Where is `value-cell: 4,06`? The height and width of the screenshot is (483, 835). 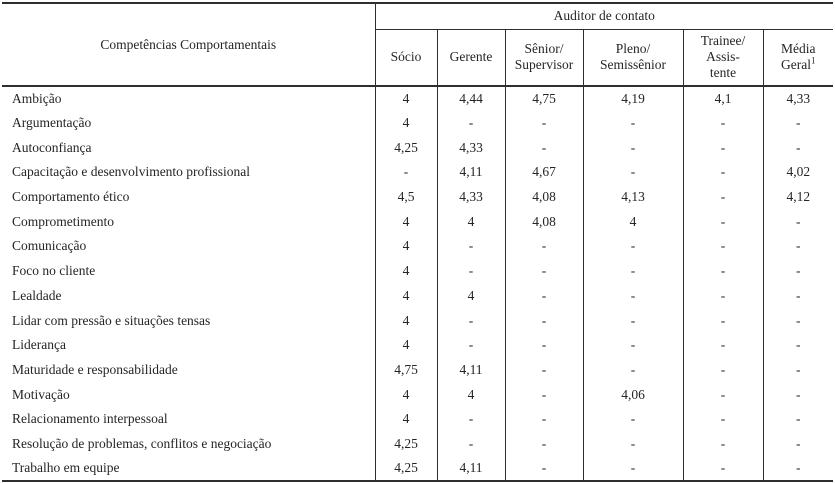
value-cell: 4,06 is located at coordinates (632, 394).